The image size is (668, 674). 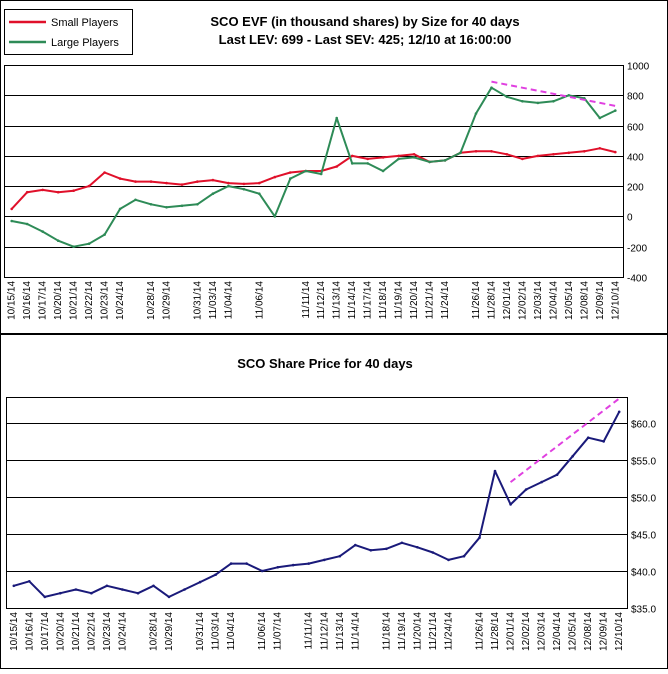 I want to click on price-ytick-label: $35.0, so click(x=643, y=610).